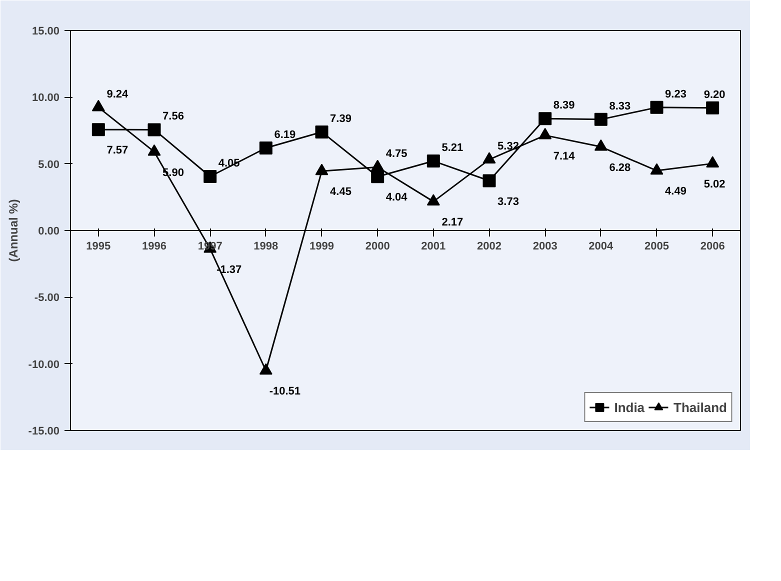  I want to click on x-tick-label: 2000, so click(377, 246).